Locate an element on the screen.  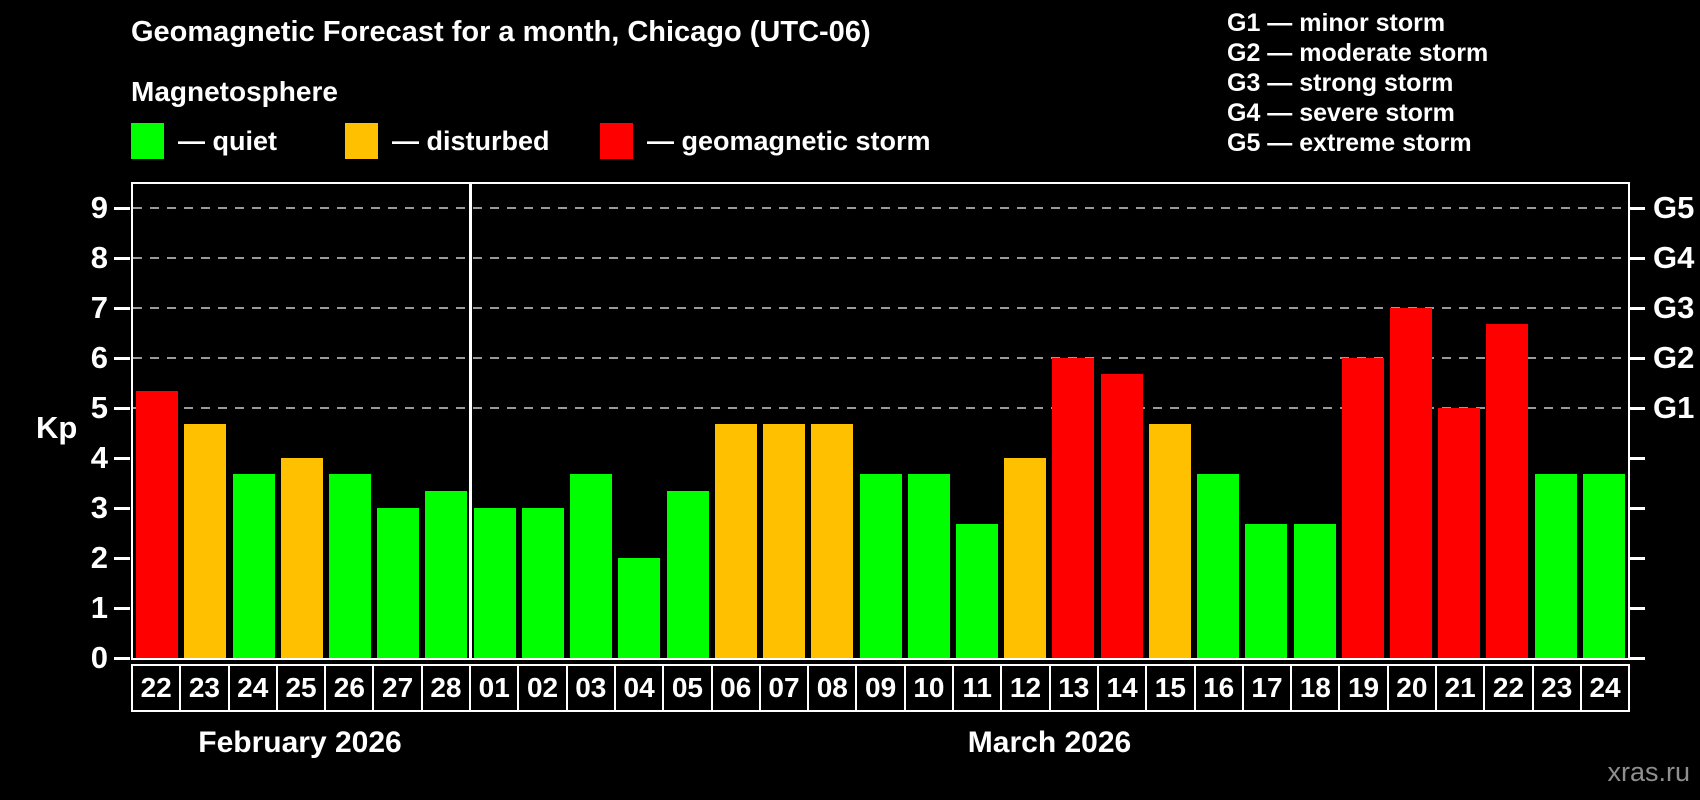
gridline-kp7 is located at coordinates (880, 308).